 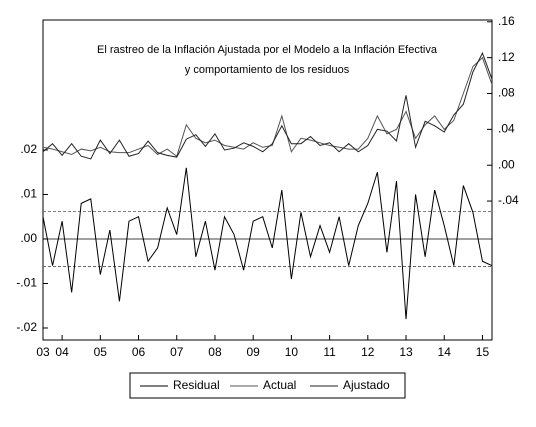 I want to click on x-tick-label: 03, so click(x=43, y=352).